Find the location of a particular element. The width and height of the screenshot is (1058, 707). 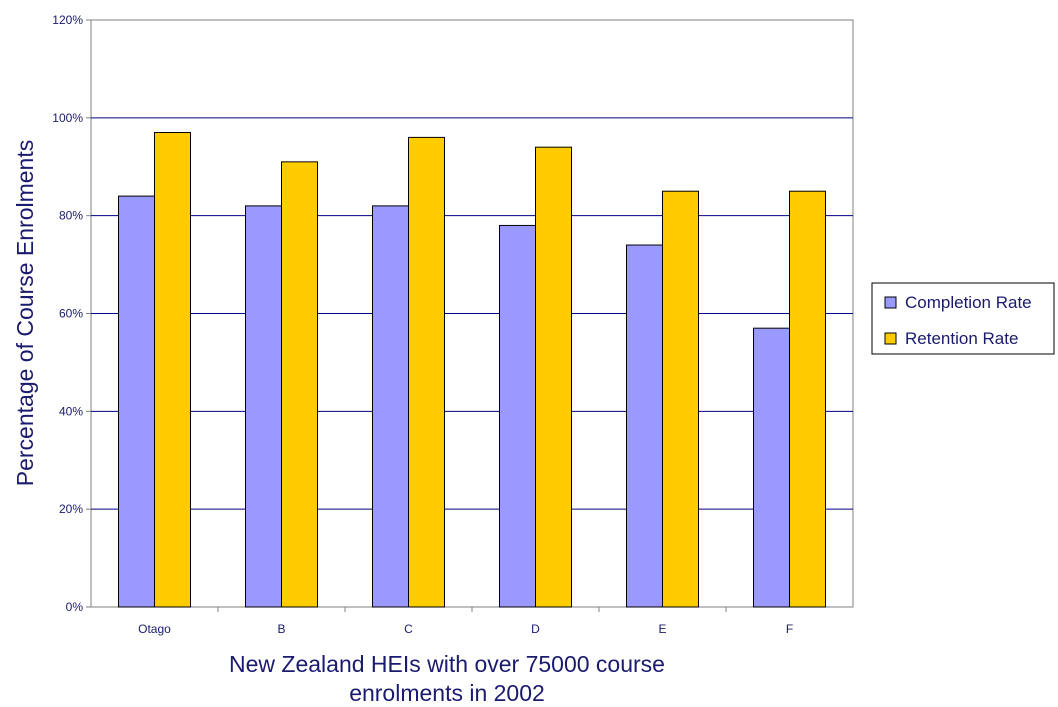

y-tick-label: 120% is located at coordinates (67, 20).